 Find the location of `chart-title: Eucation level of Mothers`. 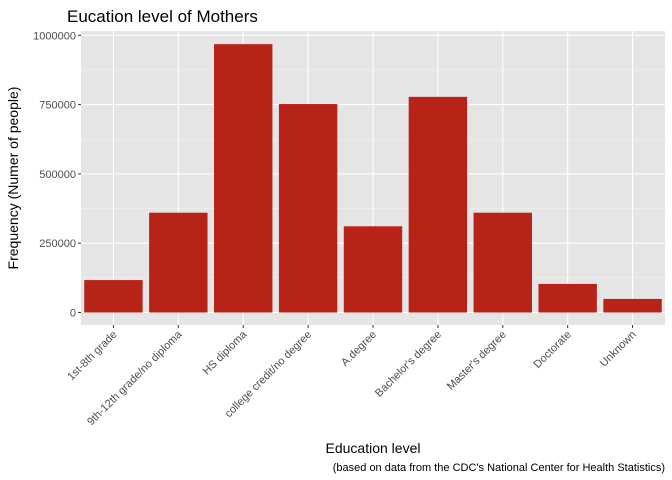

chart-title: Eucation level of Mothers is located at coordinates (162, 16).